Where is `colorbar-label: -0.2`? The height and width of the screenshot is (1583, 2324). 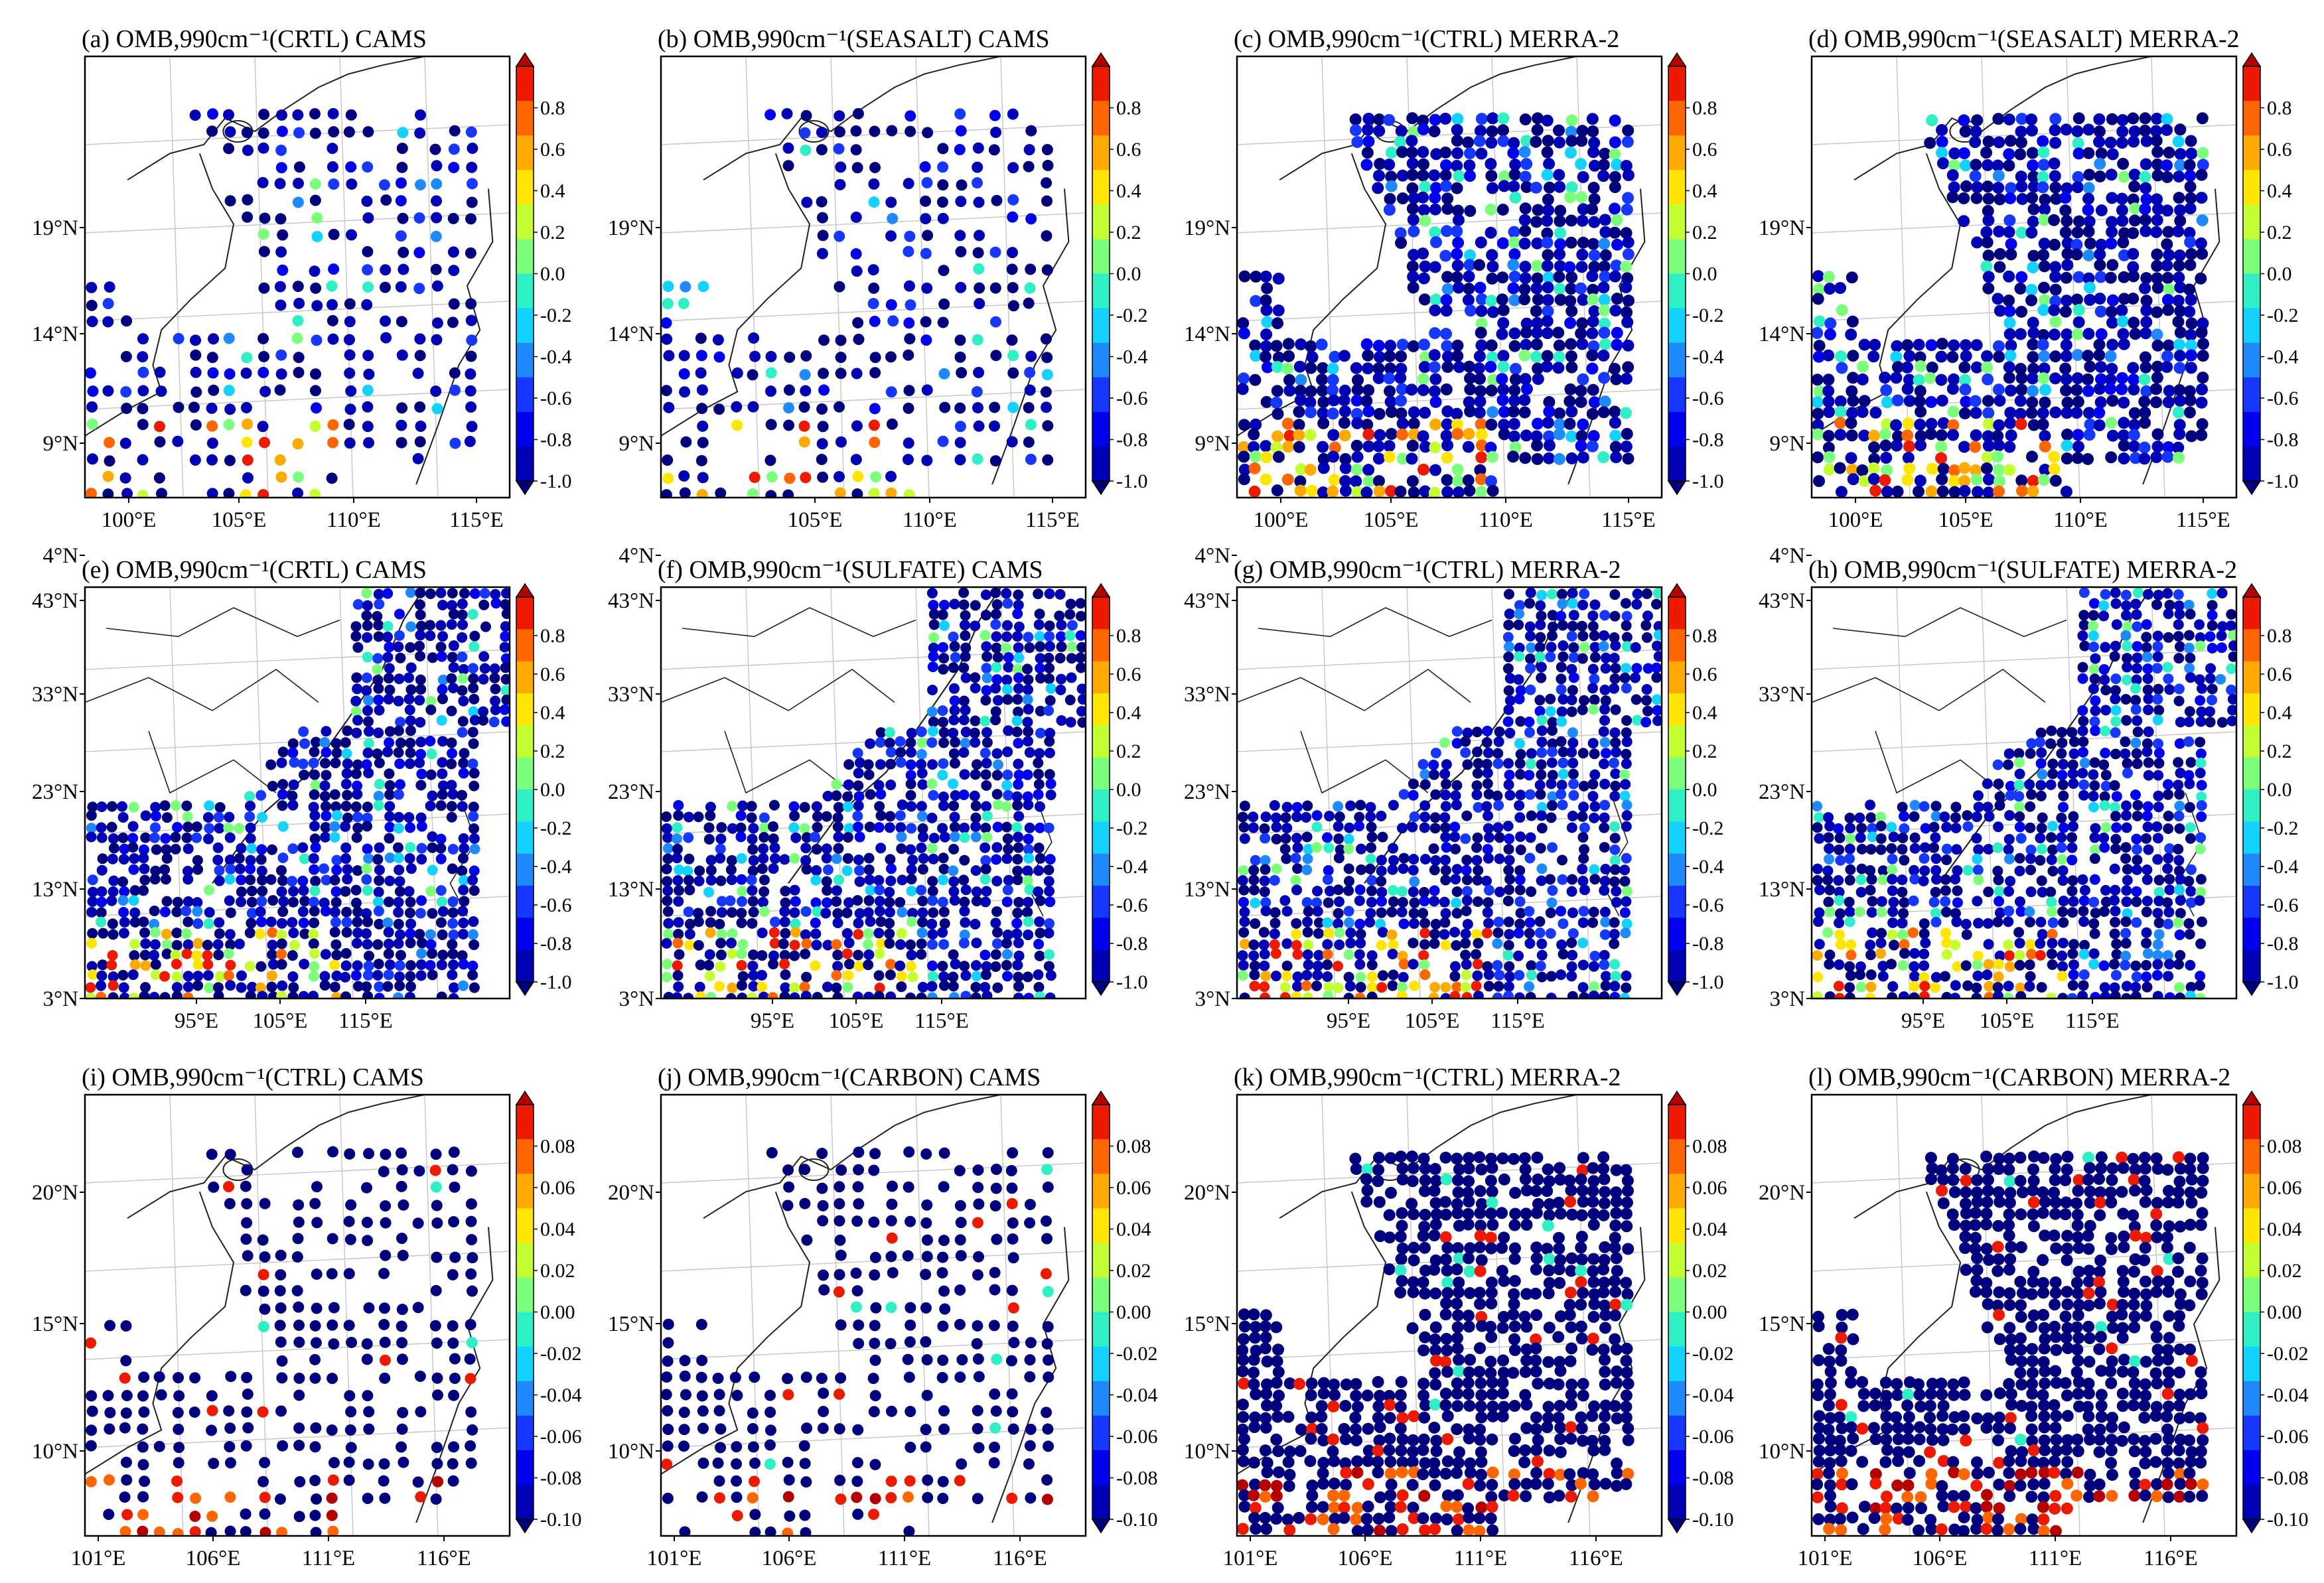 colorbar-label: -0.2 is located at coordinates (1132, 315).